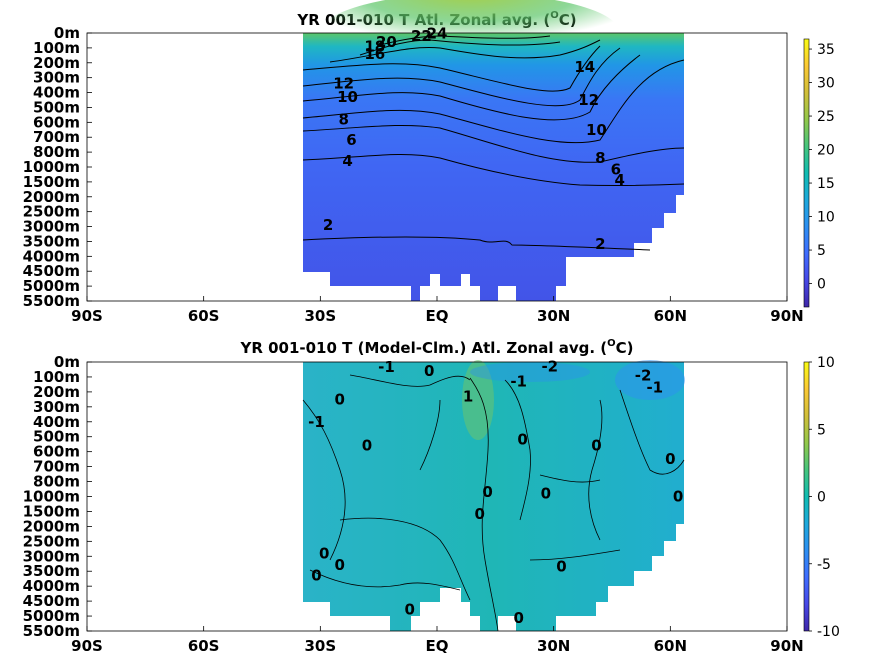 The height and width of the screenshot is (656, 875). Describe the element at coordinates (596, 130) in the screenshot. I see `contour-label: 10` at that location.